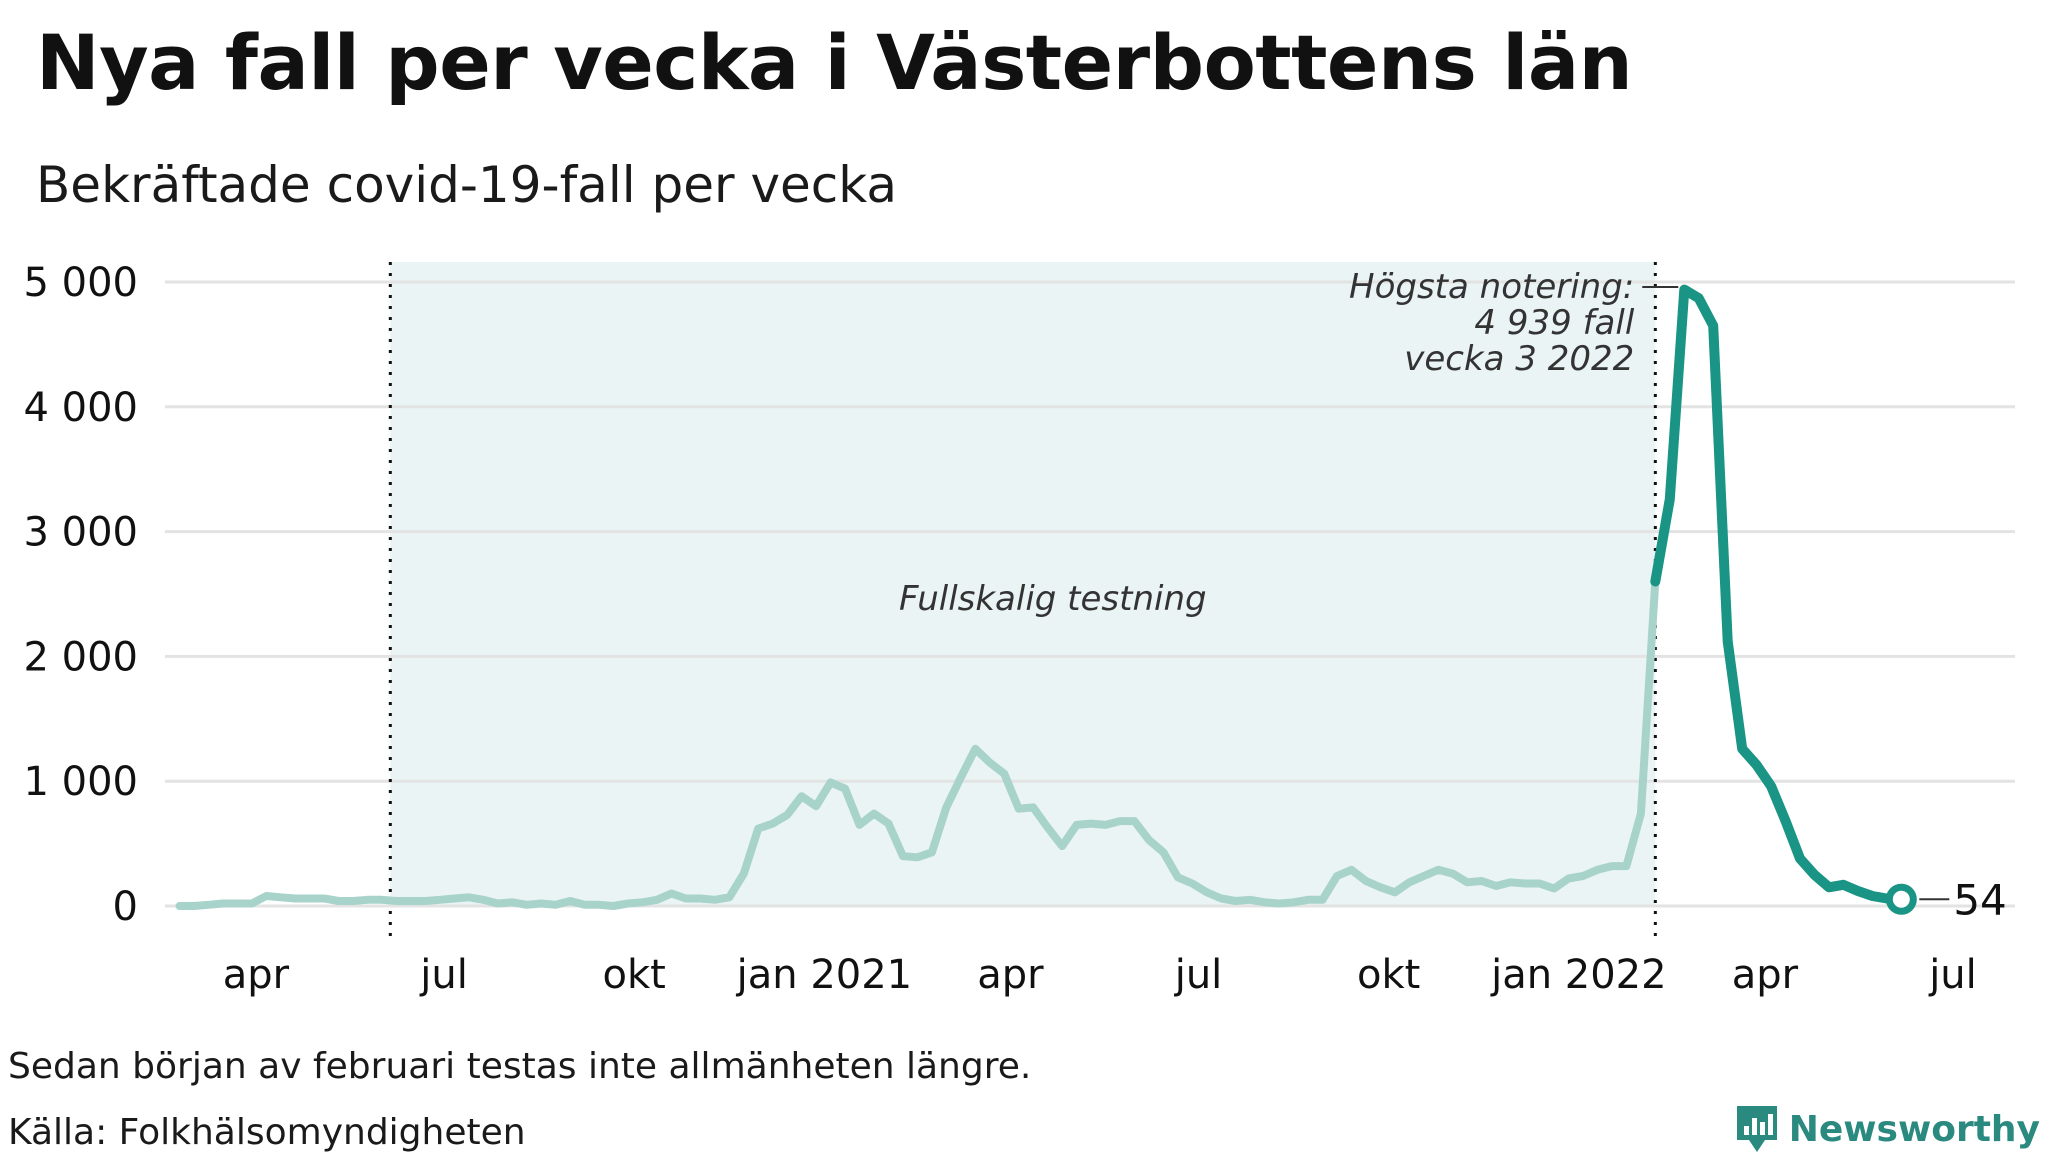 Image resolution: width=2048 pixels, height=1154 pixels. I want to click on brand-logo: Newsworthy, so click(1887, 1129).